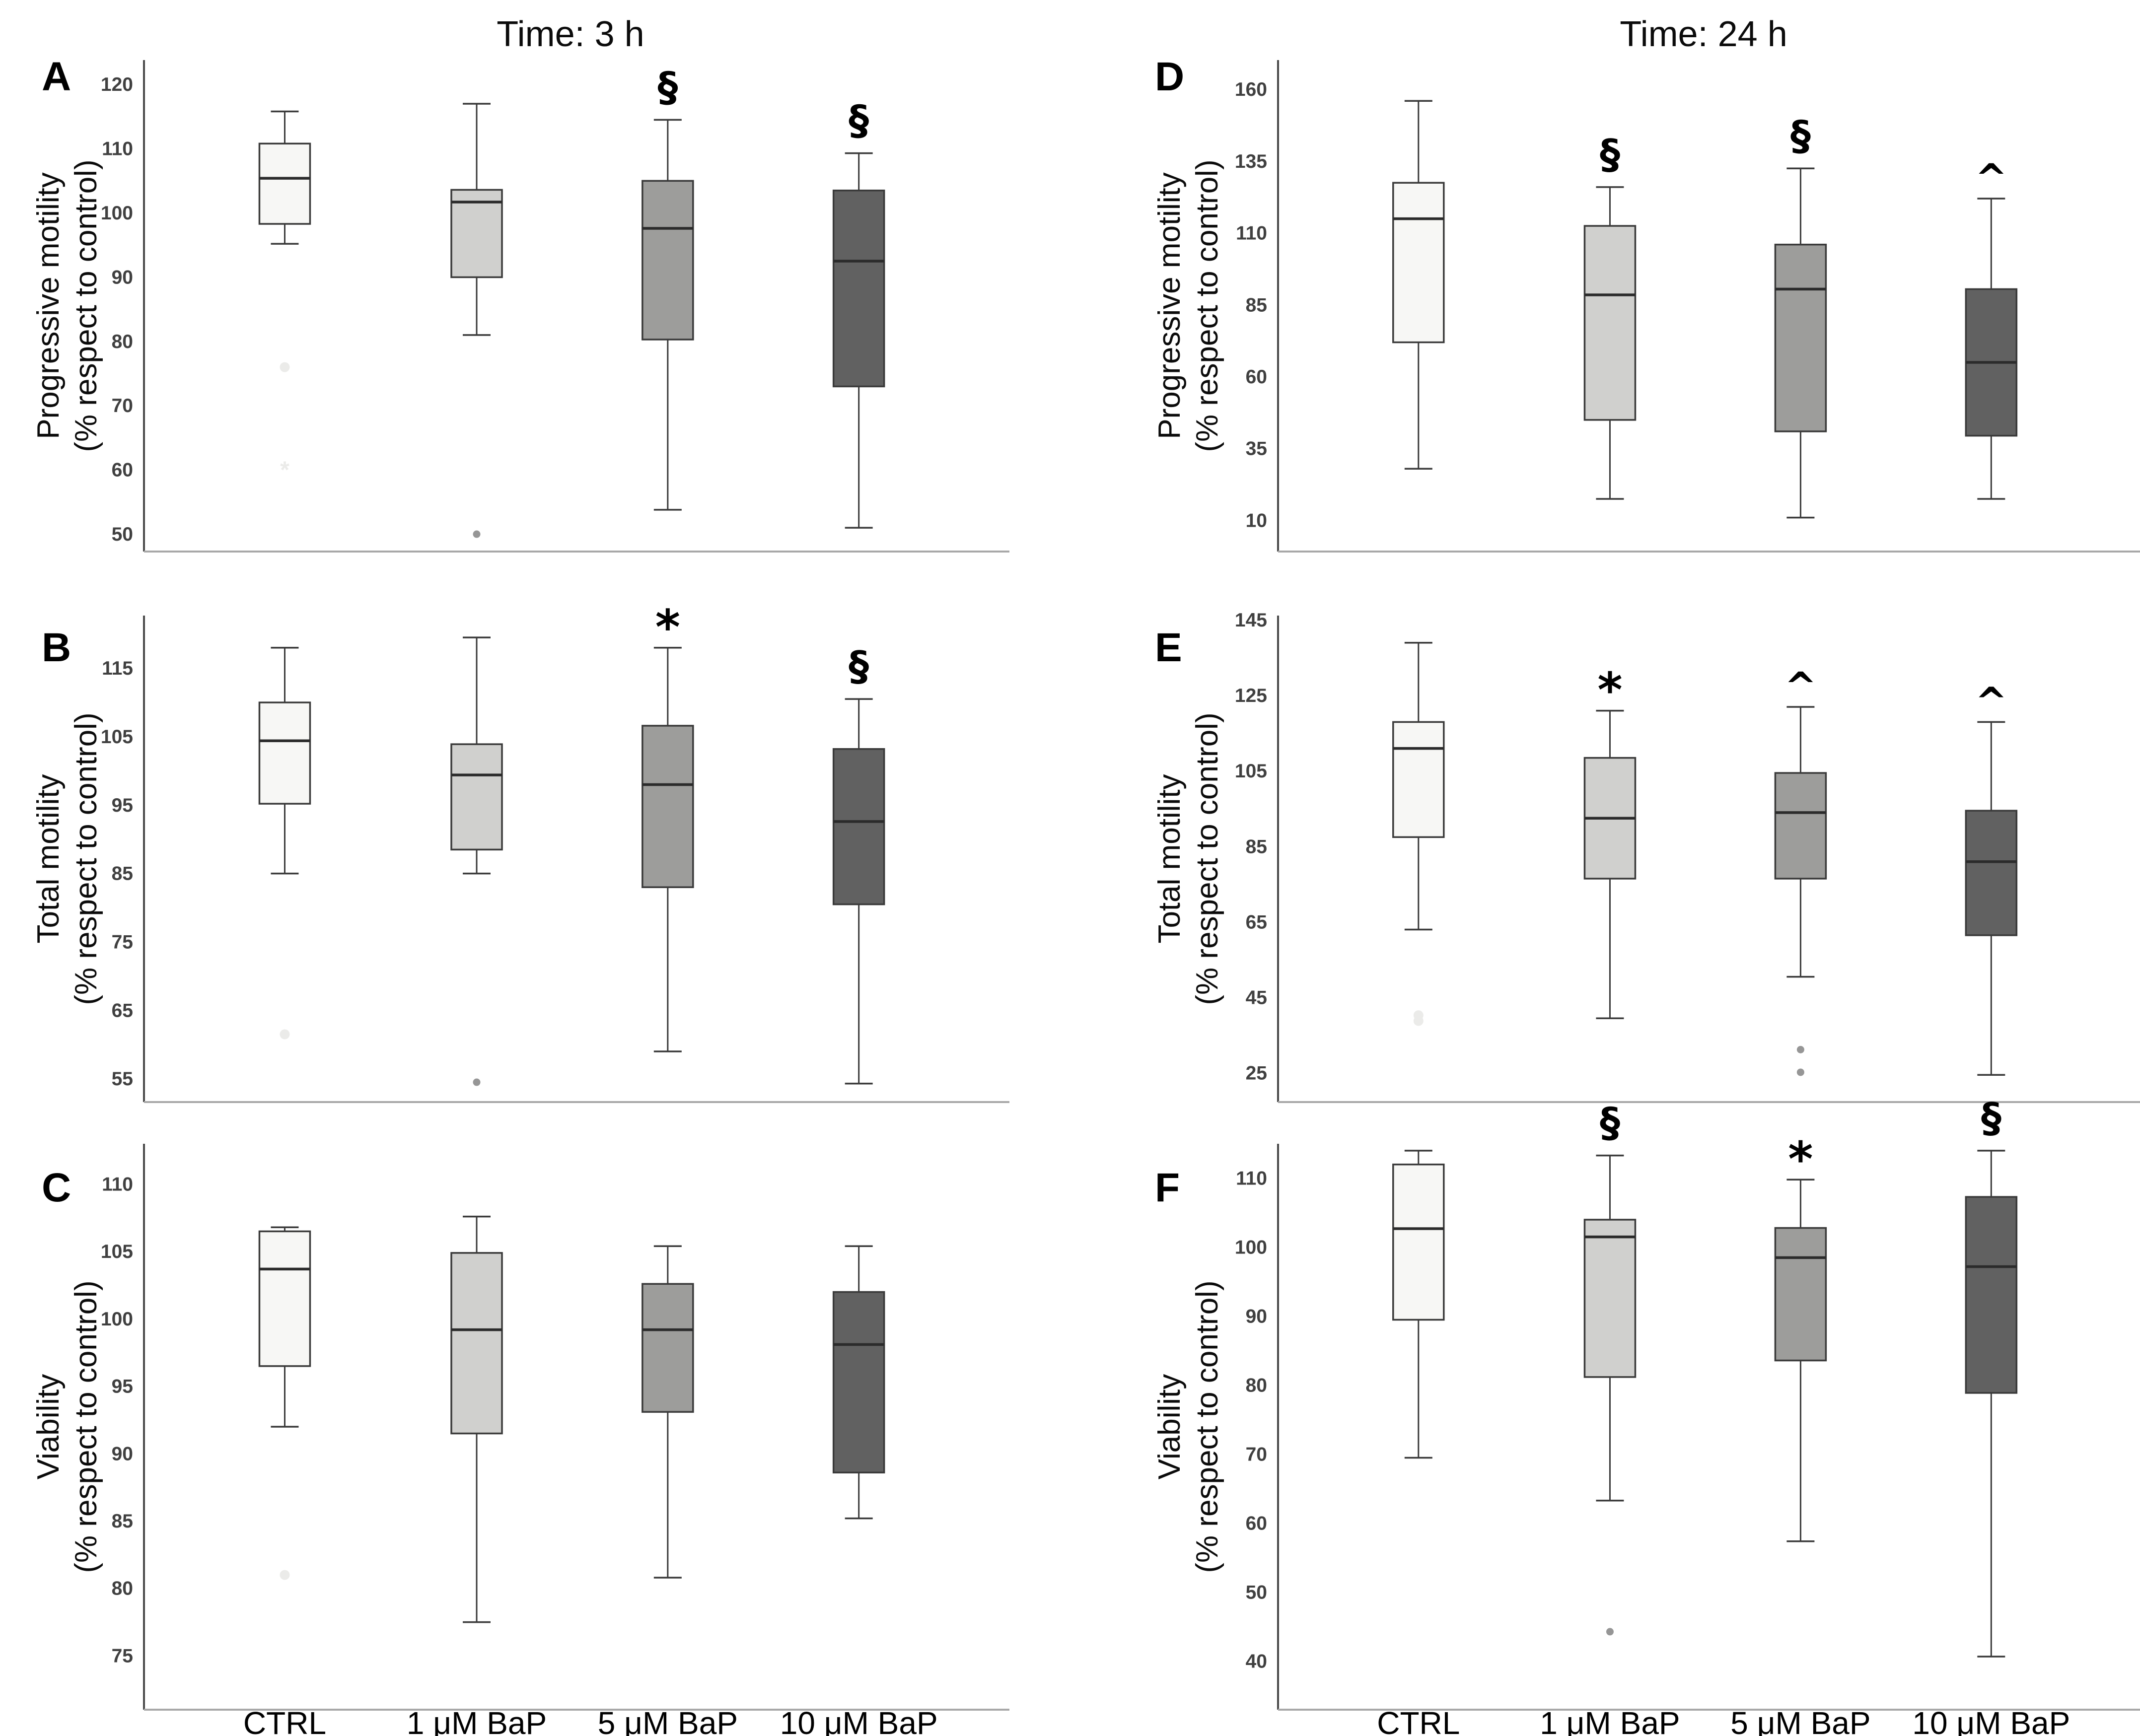 The image size is (2140, 1736). I want to click on y-tick-label: 70, so click(122, 406).